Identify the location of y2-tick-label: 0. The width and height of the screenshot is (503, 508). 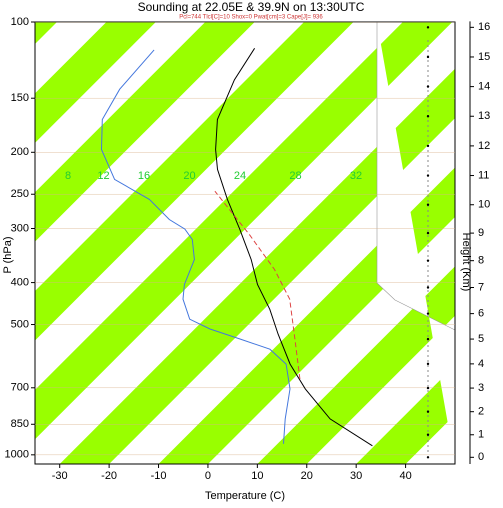
(481, 457).